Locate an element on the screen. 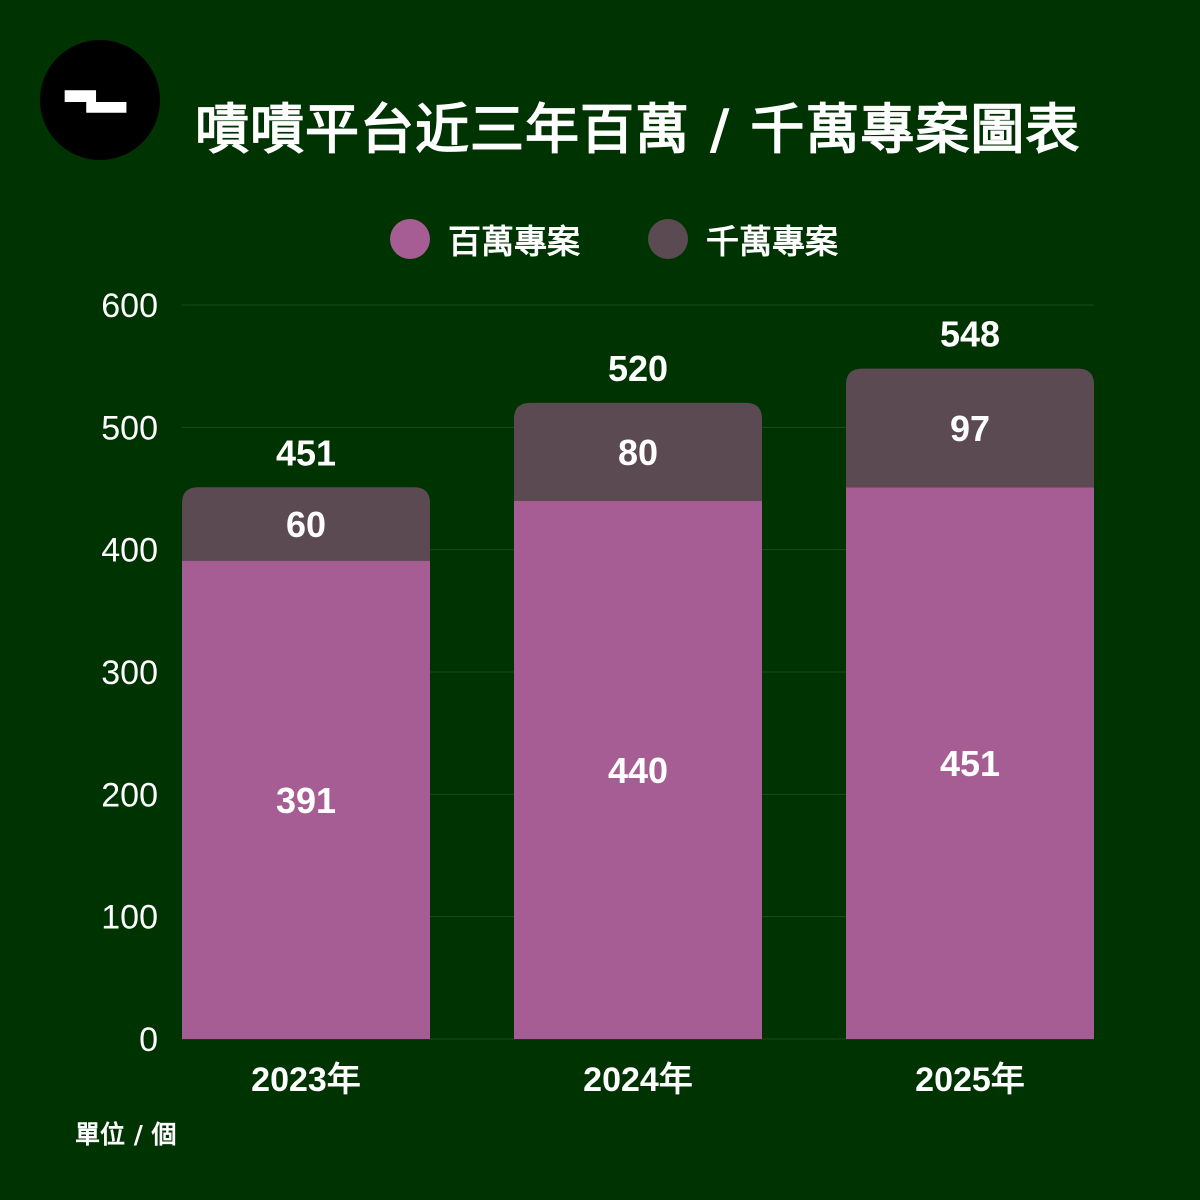 Image resolution: width=1200 pixels, height=1200 pixels. y-tick-label: 600 is located at coordinates (129, 306).